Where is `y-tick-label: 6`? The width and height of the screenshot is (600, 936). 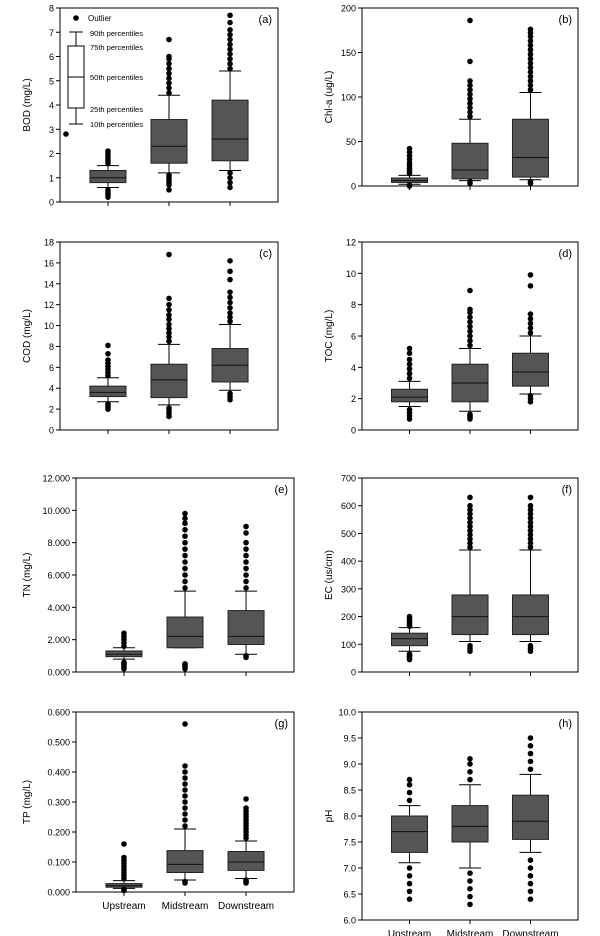 y-tick-label: 6 is located at coordinates (353, 337).